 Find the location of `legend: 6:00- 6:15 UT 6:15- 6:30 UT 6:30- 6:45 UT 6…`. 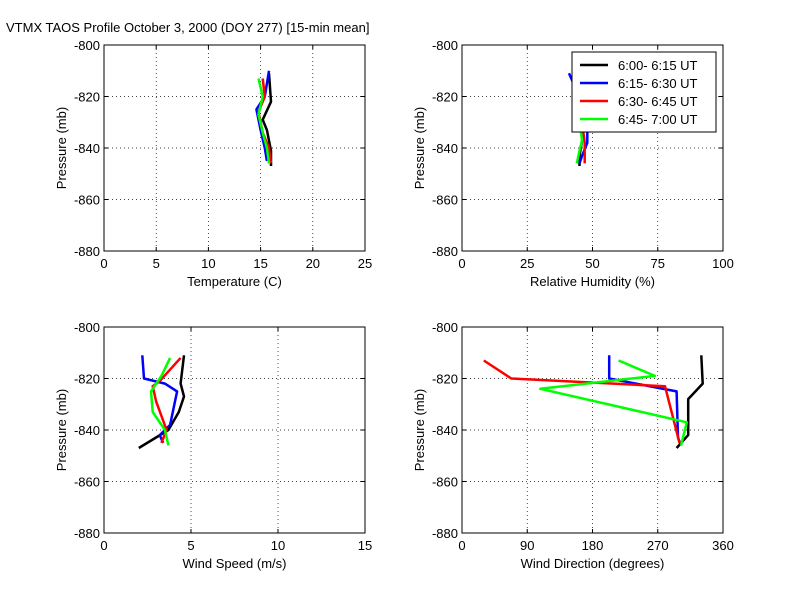

legend: 6:00- 6:15 UT 6:15- 6:30 UT 6:30- 6:45 UT 6… is located at coordinates (644, 92).